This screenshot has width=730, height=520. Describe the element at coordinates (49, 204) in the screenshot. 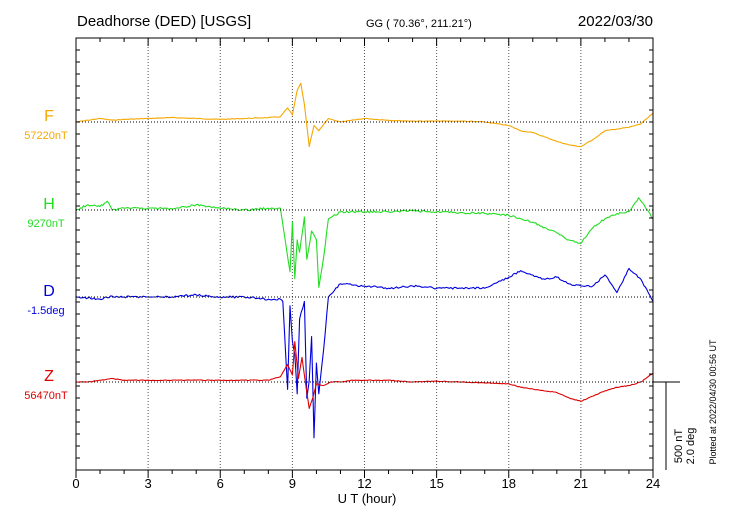

I see `series-name-H: H` at that location.